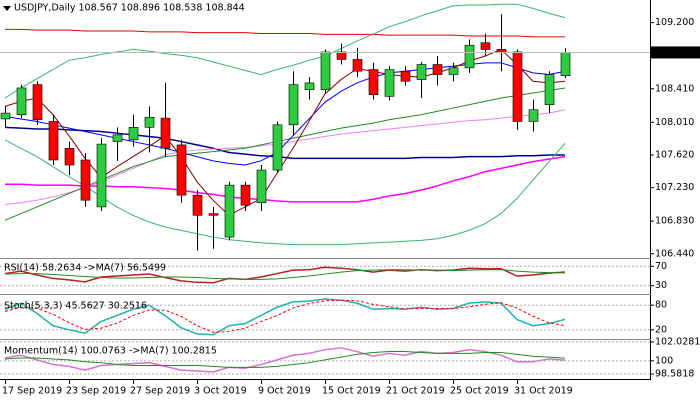 The width and height of the screenshot is (700, 400). What do you see at coordinates (160, 391) in the screenshot?
I see `x-tick-label: 27 Sep 2019` at bounding box center [160, 391].